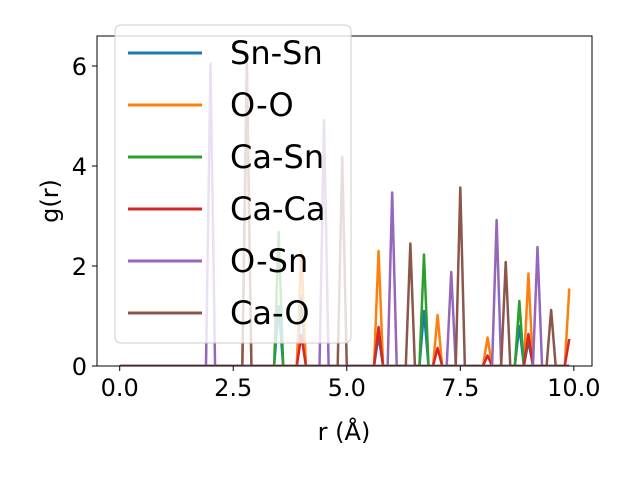 The image size is (640, 480). What do you see at coordinates (262, 105) in the screenshot?
I see `legend-label-o-o: O-O` at bounding box center [262, 105].